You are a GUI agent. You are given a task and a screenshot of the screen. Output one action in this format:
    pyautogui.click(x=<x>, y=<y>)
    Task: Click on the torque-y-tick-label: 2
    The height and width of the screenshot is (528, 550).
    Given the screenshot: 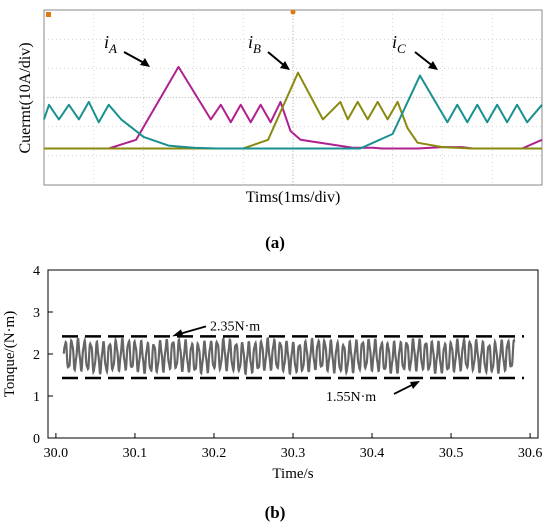 What is the action you would take?
    pyautogui.click(x=36, y=355)
    